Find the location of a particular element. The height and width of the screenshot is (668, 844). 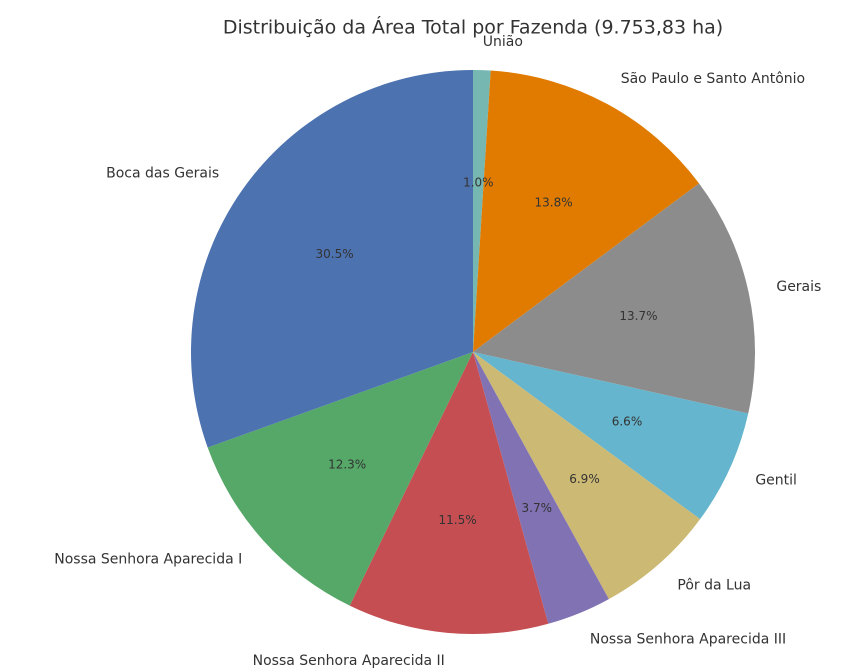

percent-label: 12.3% is located at coordinates (347, 465).